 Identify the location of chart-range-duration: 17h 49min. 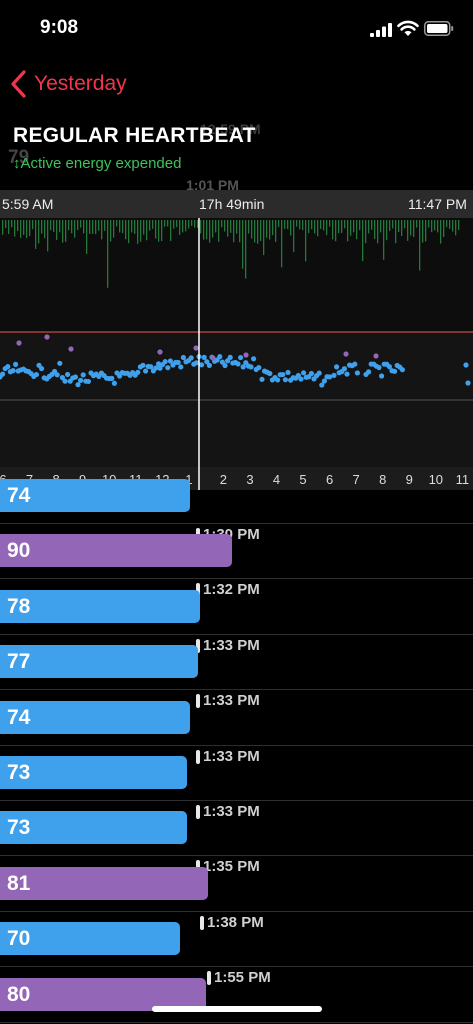
(232, 204).